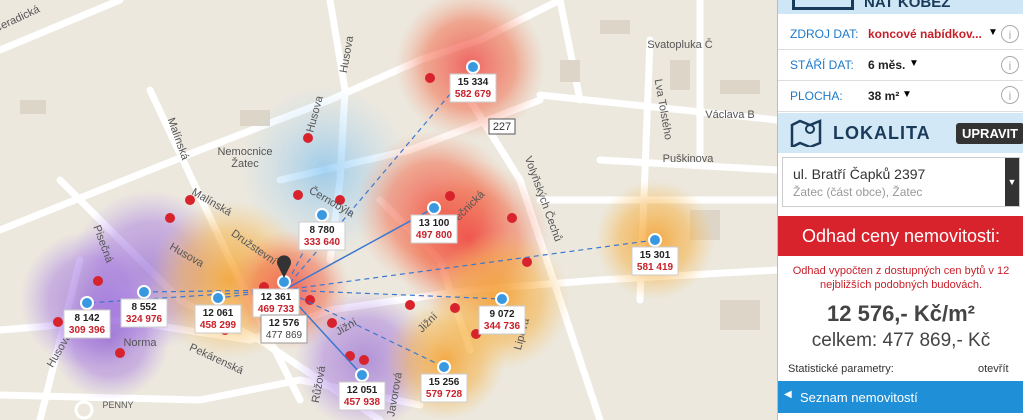  Describe the element at coordinates (321, 230) in the screenshot. I see `price-per-m2: 8 780` at that location.